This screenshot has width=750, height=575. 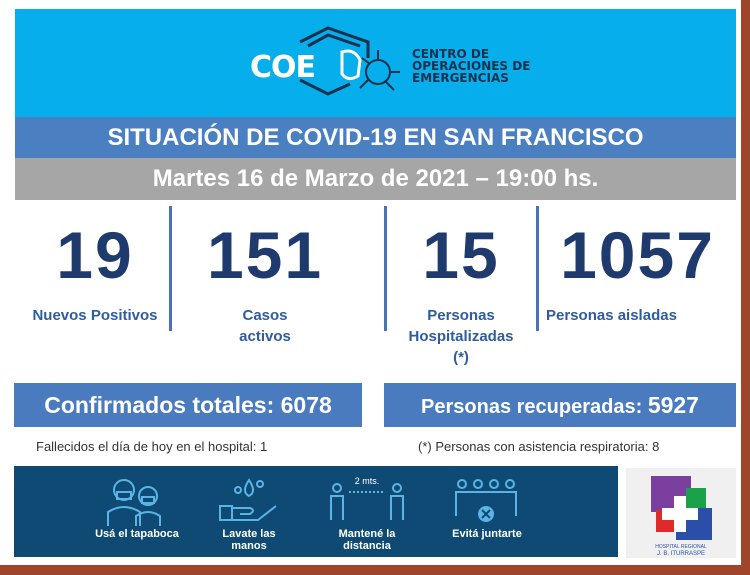 I want to click on recovered-value: 5927, so click(x=673, y=405).